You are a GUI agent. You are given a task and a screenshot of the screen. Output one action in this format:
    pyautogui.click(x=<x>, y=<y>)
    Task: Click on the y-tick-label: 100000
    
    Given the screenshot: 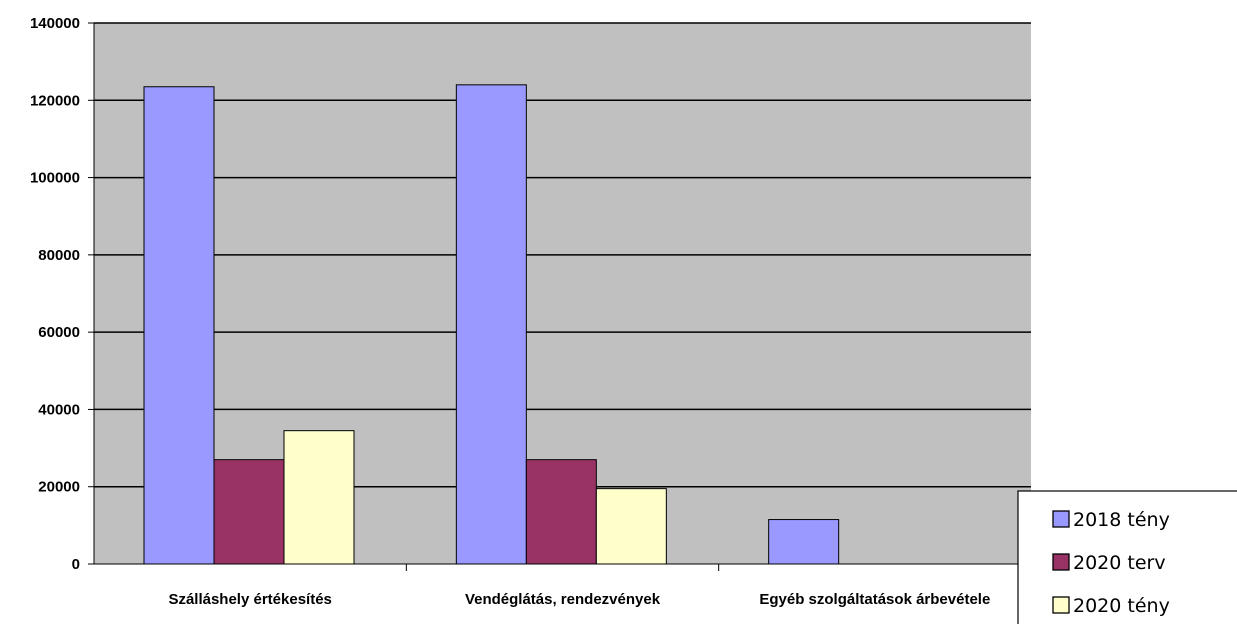 What is the action you would take?
    pyautogui.click(x=55, y=178)
    